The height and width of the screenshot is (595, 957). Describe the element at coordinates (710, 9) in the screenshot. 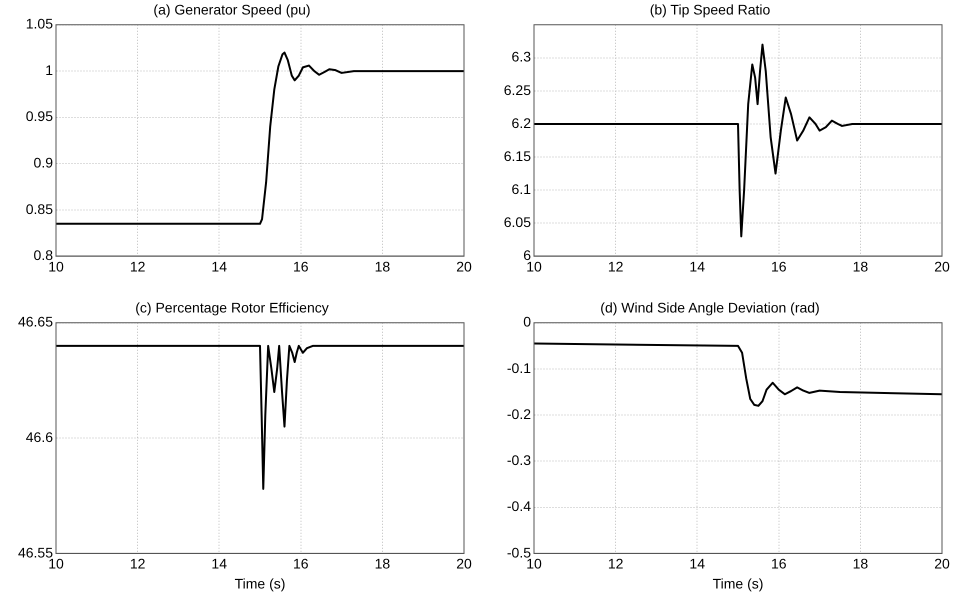

I see `chart-title: (b) Tip Speed Ratio` at that location.